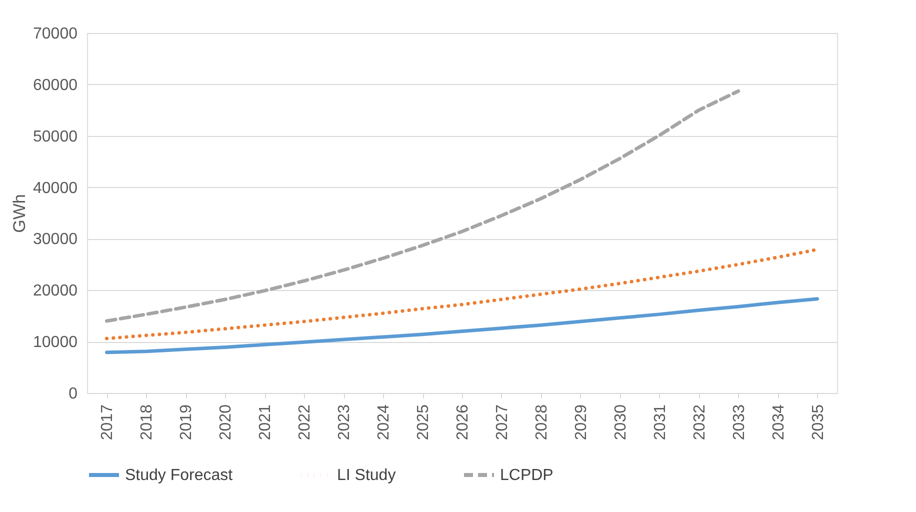 This screenshot has width=916, height=512. I want to click on legend-label: LI Study, so click(366, 475).